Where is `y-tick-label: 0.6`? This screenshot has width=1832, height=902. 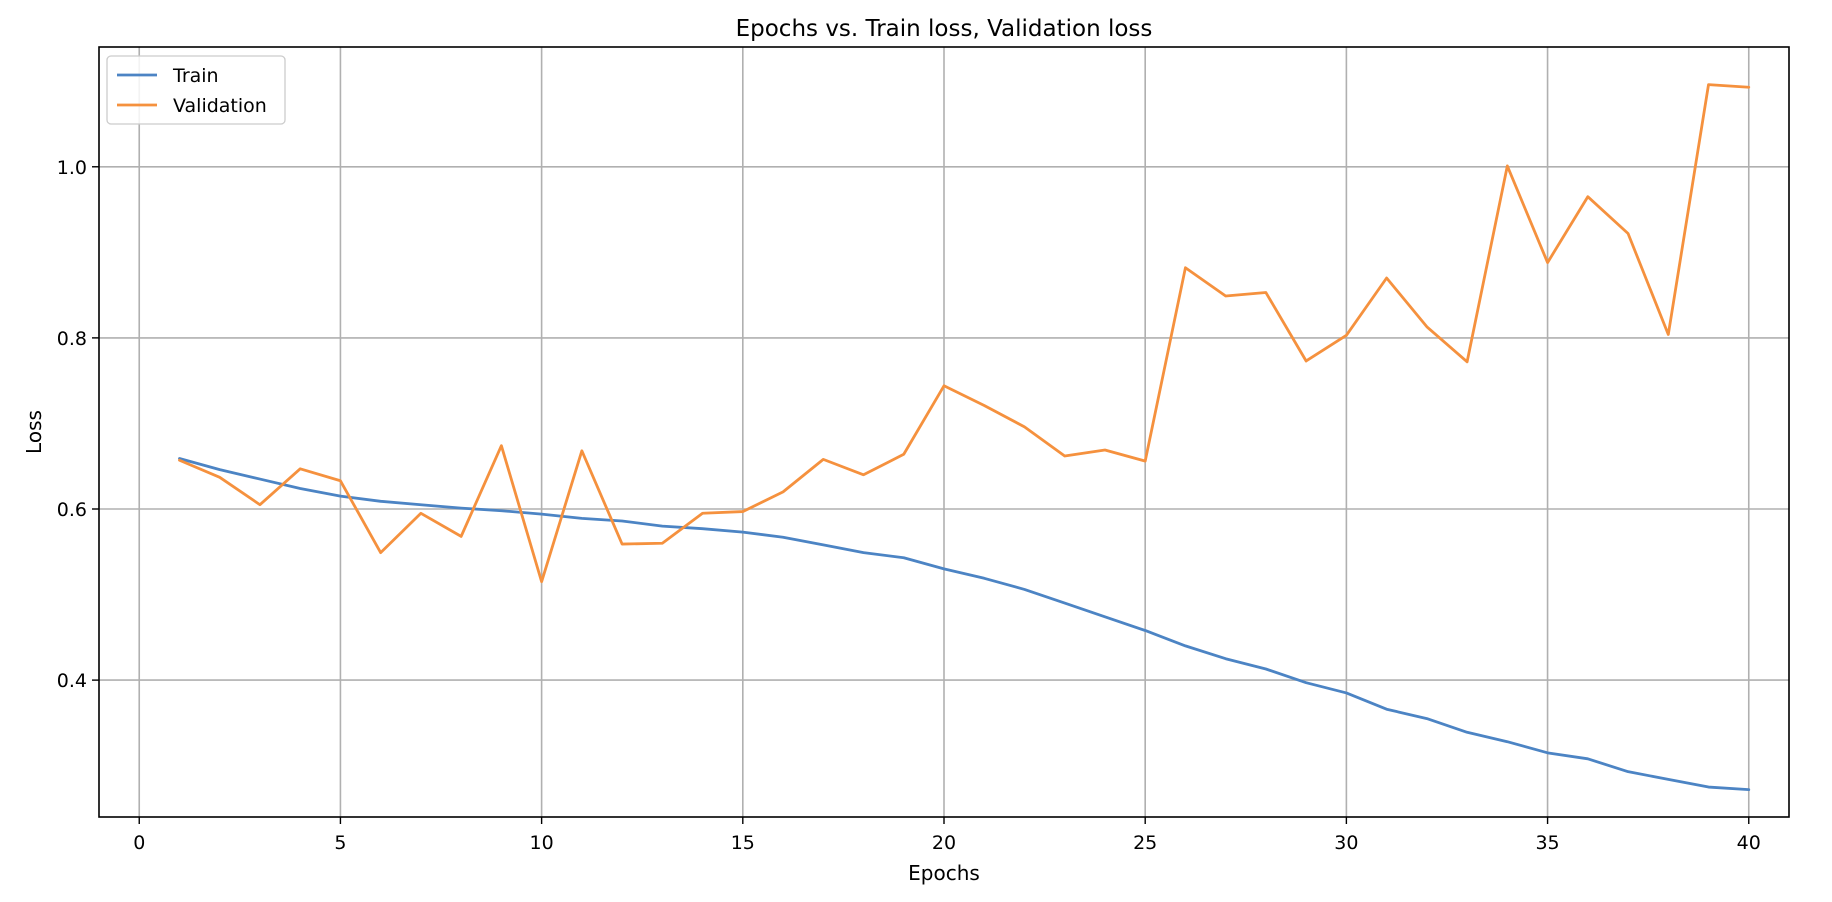 y-tick-label: 0.6 is located at coordinates (72, 510).